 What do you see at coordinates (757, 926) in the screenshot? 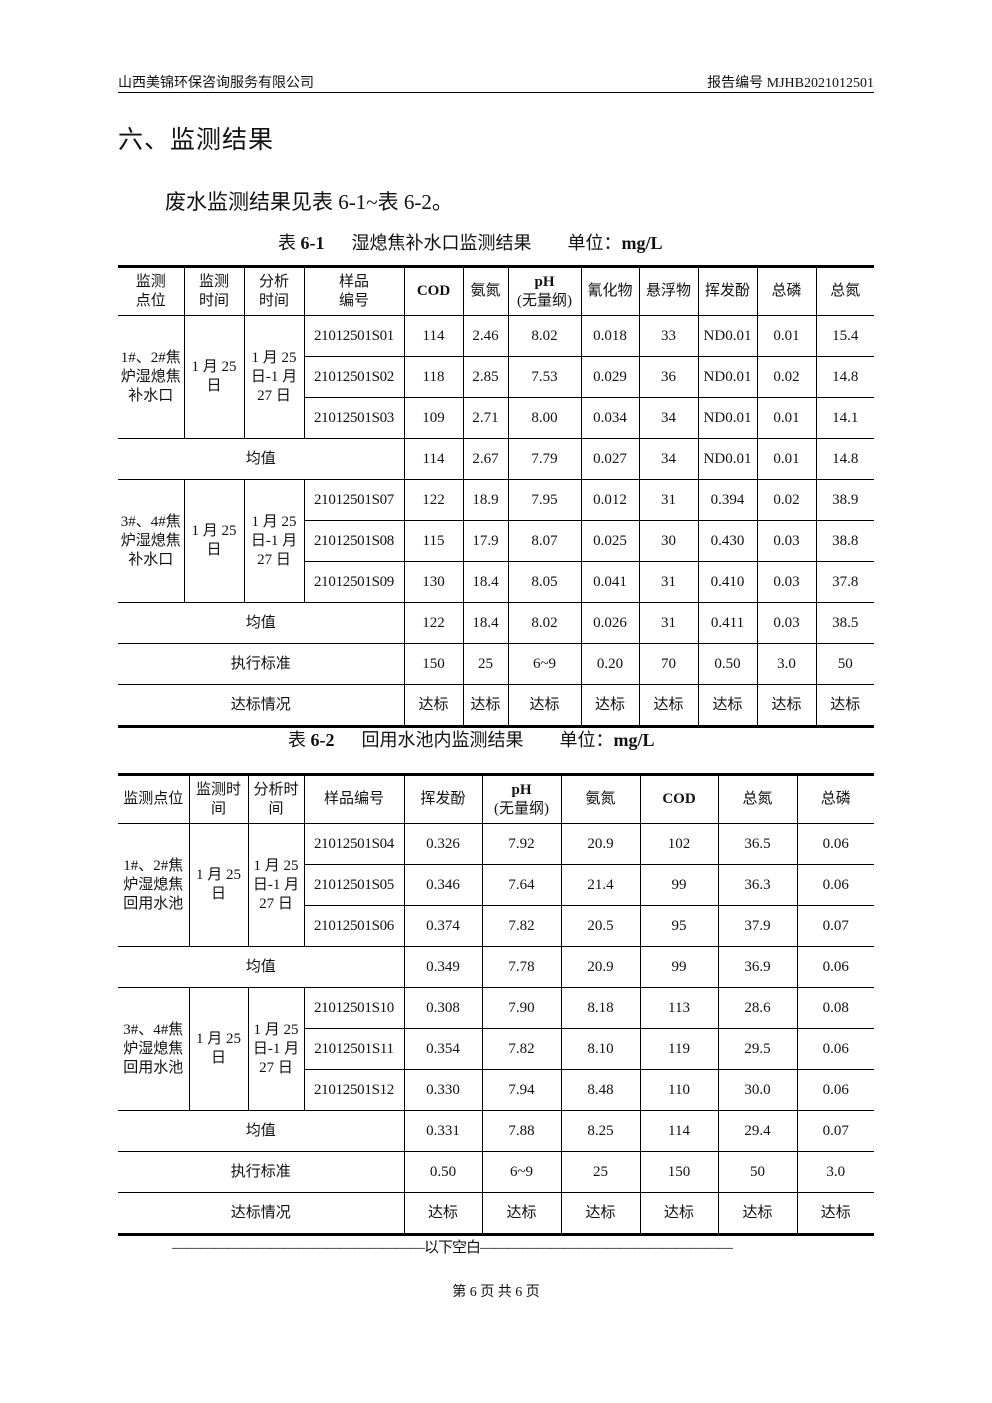
I see `value-cell: 37.9` at bounding box center [757, 926].